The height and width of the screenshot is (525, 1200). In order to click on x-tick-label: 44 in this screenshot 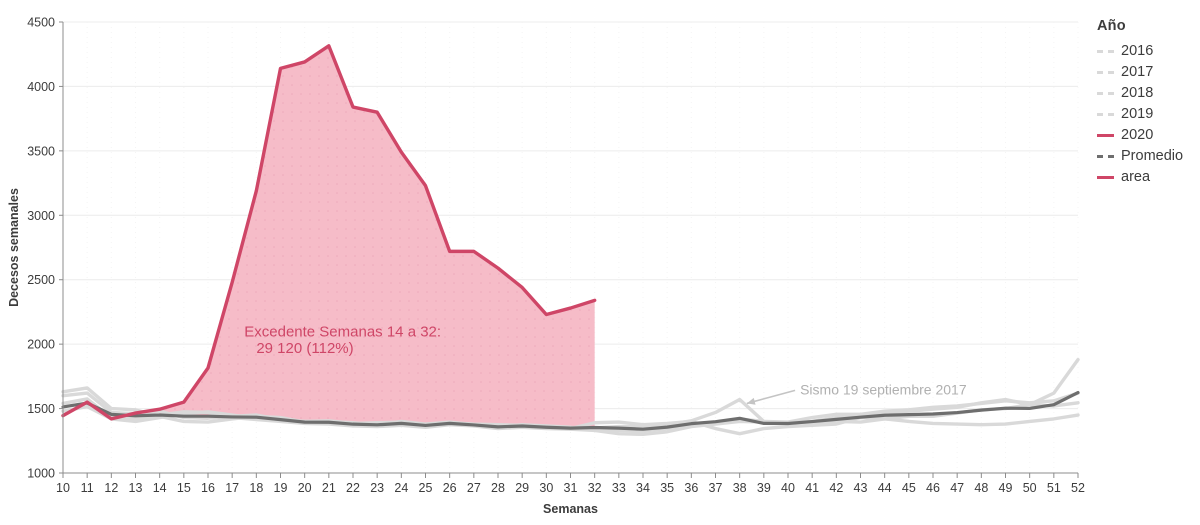, I will do `click(885, 488)`.